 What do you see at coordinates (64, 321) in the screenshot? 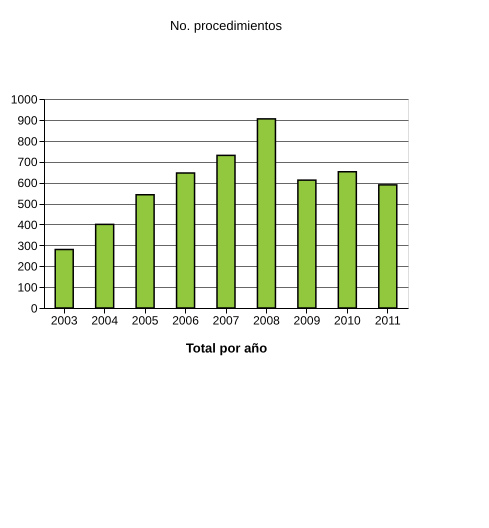
I see `x-tick-label: 2003` at bounding box center [64, 321].